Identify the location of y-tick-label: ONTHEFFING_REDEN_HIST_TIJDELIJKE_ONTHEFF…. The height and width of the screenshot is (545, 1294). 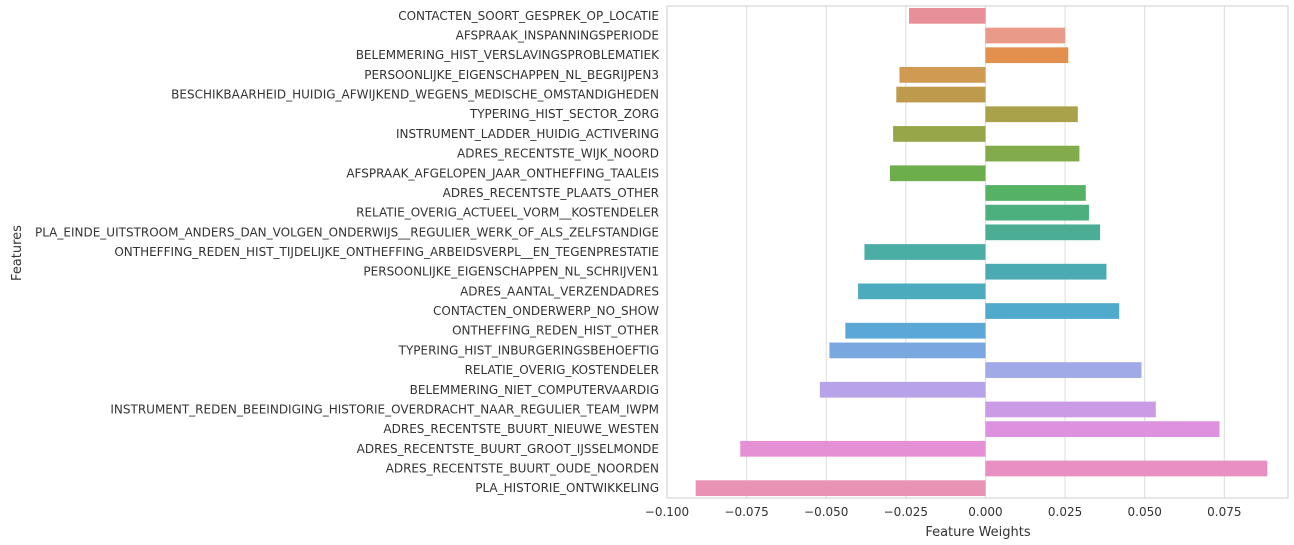
(386, 252).